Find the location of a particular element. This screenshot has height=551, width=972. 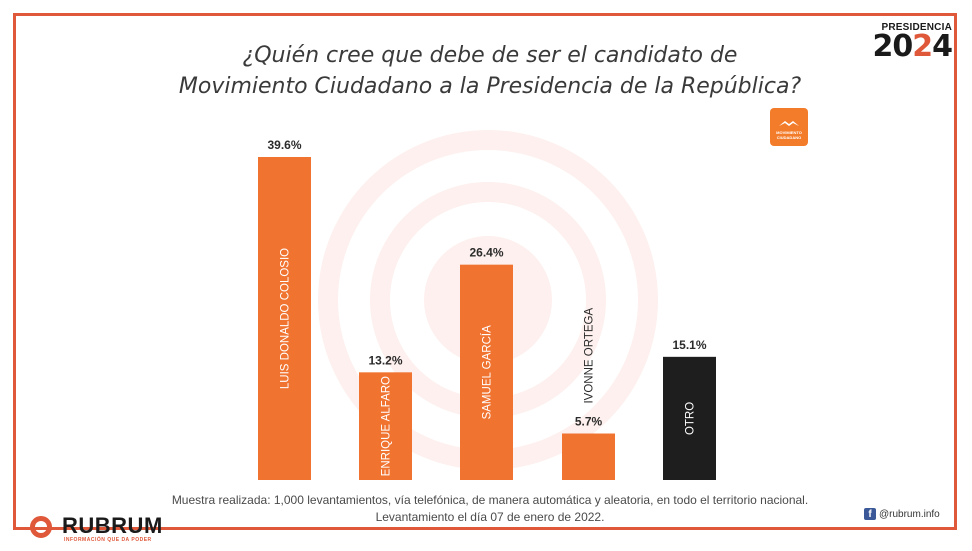

eagle-icon is located at coordinates (789, 123).